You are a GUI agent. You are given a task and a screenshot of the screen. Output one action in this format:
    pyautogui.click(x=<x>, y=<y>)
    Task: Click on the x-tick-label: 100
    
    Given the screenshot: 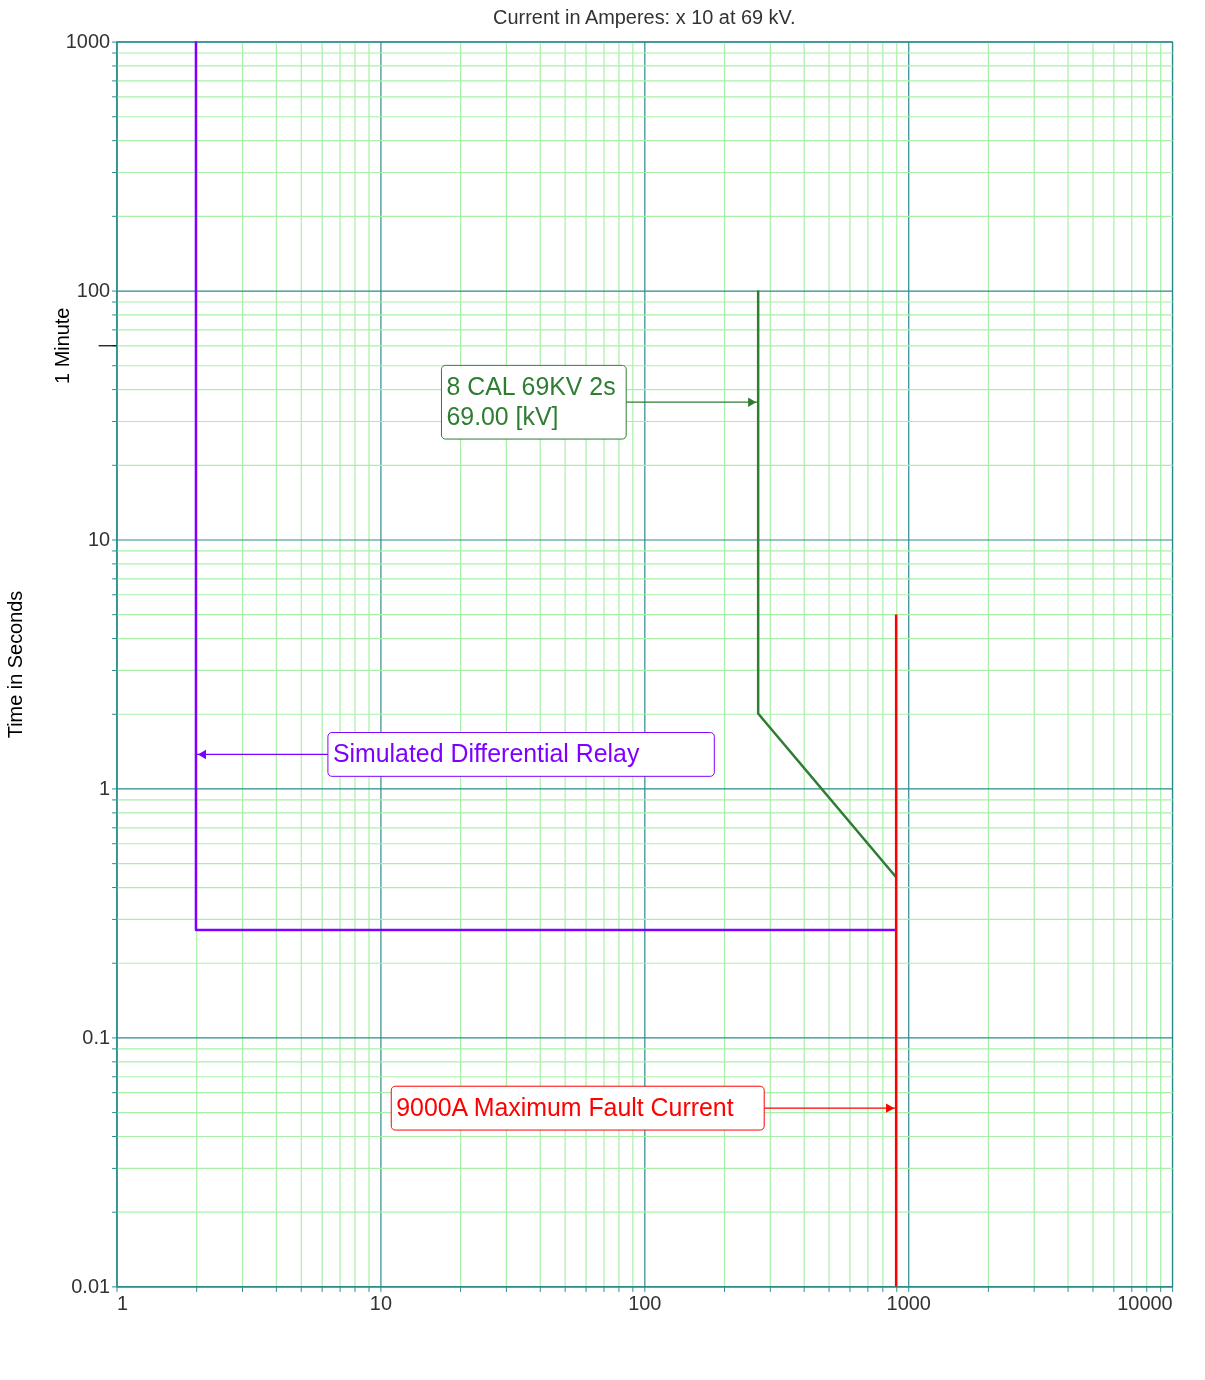 What is the action you would take?
    pyautogui.click(x=645, y=1302)
    